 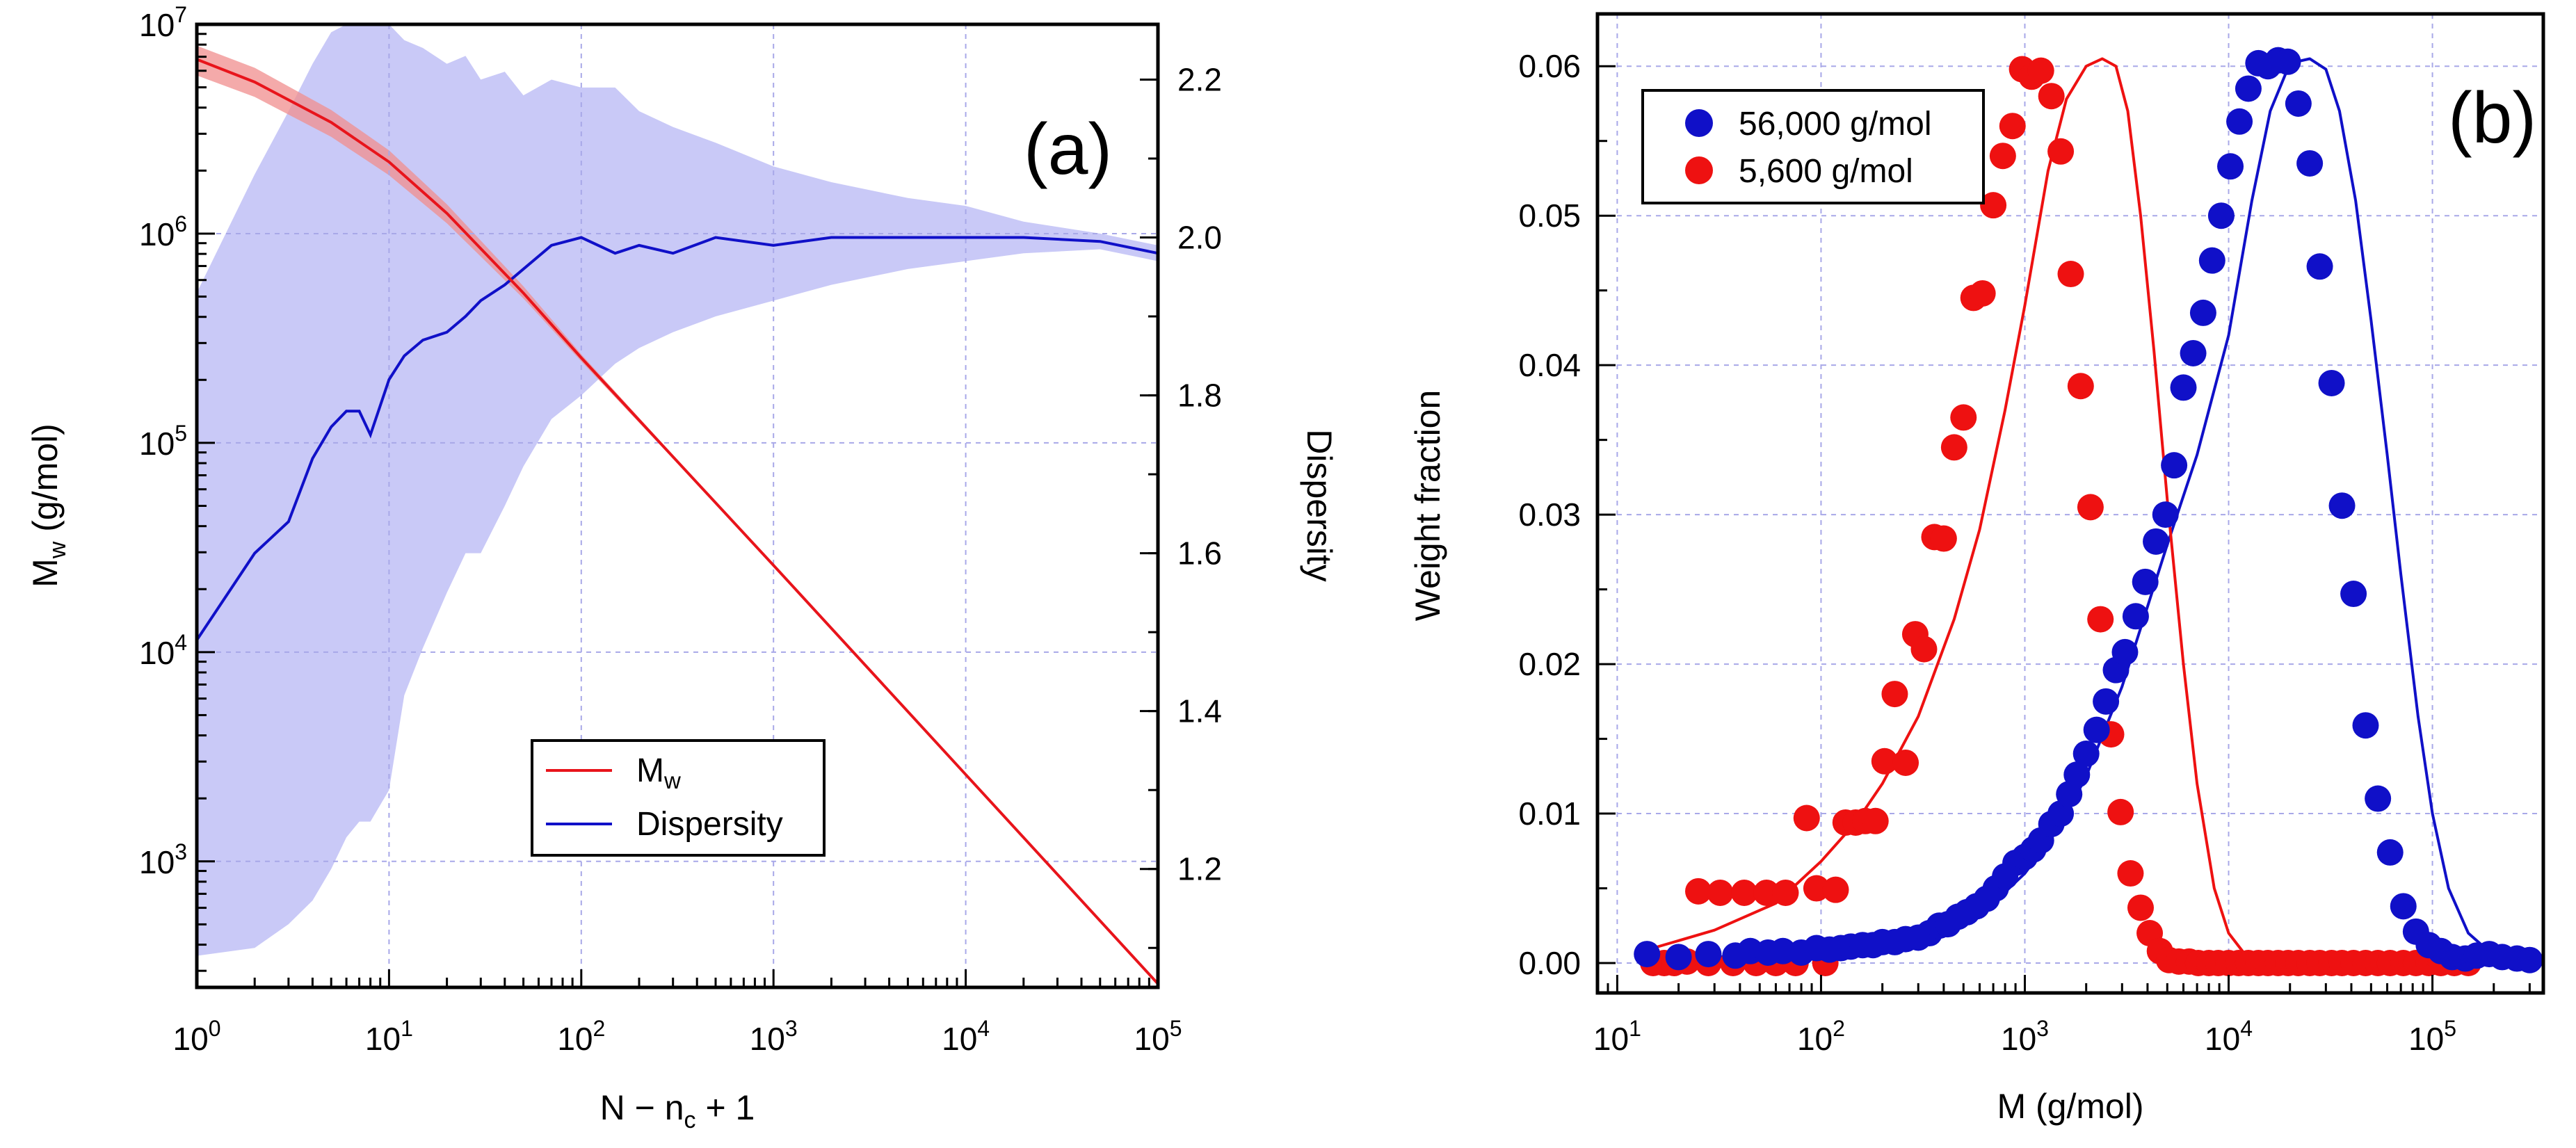 What do you see at coordinates (677, 1110) in the screenshot?
I see `panel-a-x-axis-label: N − nc + 1` at bounding box center [677, 1110].